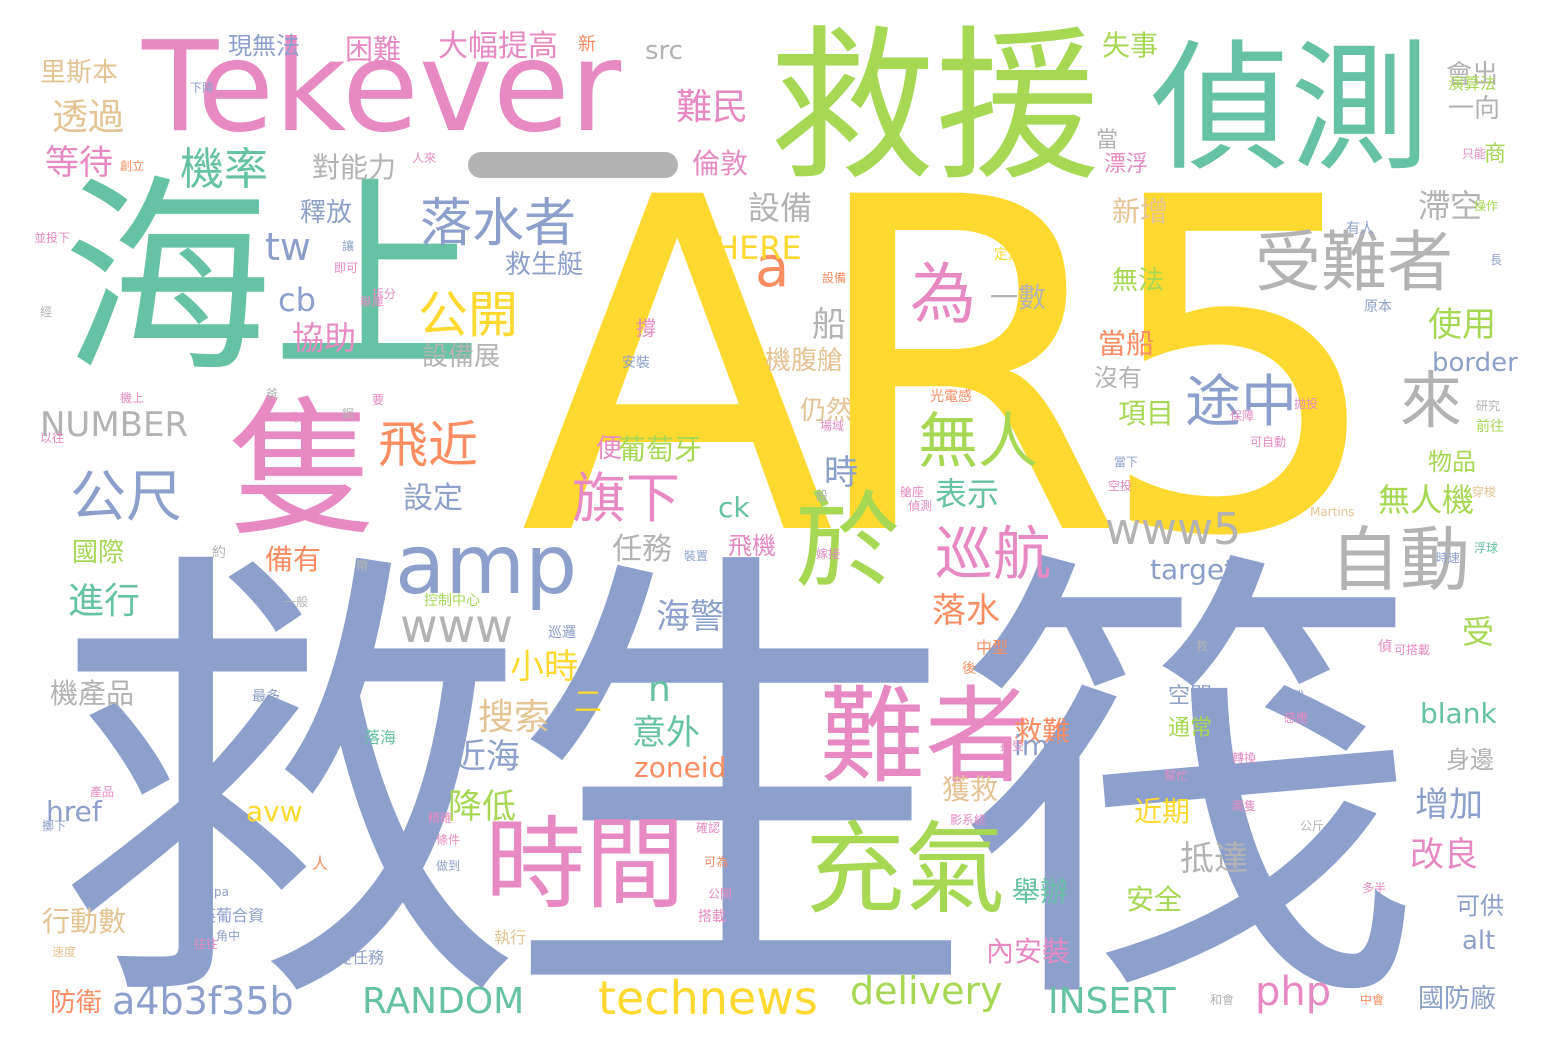  What do you see at coordinates (1474, 154) in the screenshot?
I see `word: 只能` at bounding box center [1474, 154].